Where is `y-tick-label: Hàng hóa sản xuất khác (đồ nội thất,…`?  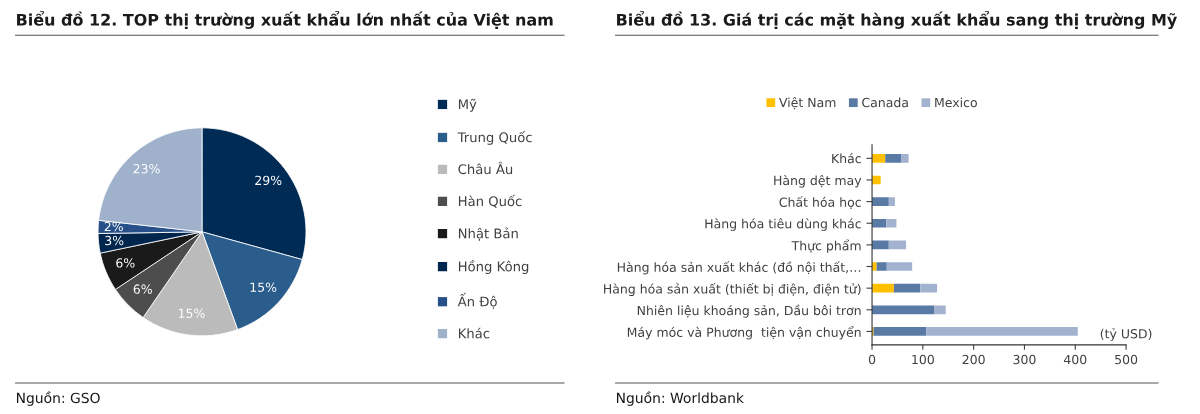 y-tick-label: Hàng hóa sản xuất khác (đồ nội thất,… is located at coordinates (739, 268).